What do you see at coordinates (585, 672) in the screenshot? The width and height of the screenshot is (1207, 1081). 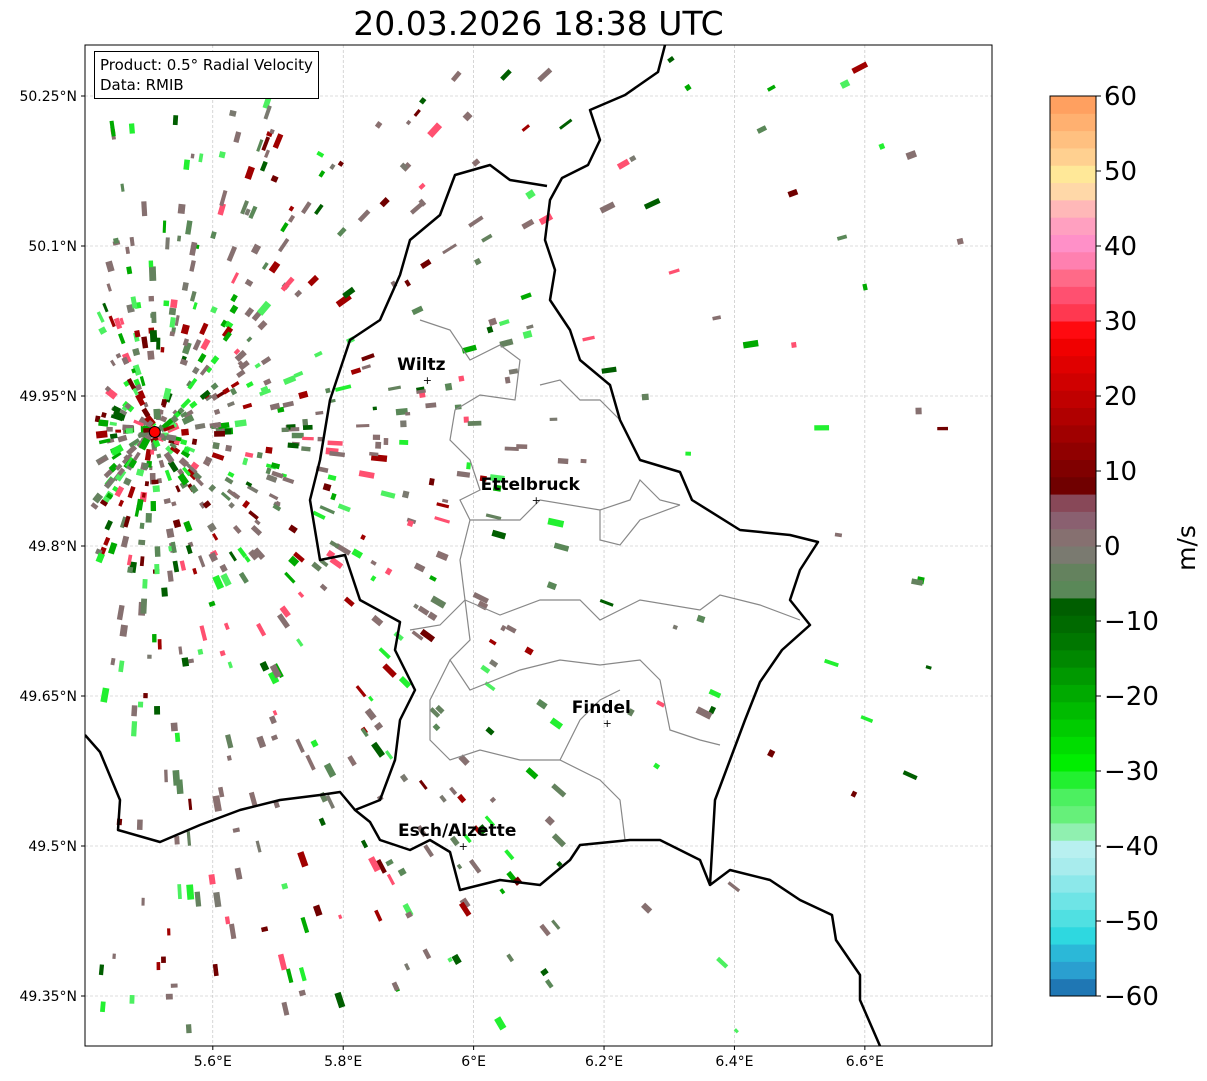 I see `canton-borders` at bounding box center [585, 672].